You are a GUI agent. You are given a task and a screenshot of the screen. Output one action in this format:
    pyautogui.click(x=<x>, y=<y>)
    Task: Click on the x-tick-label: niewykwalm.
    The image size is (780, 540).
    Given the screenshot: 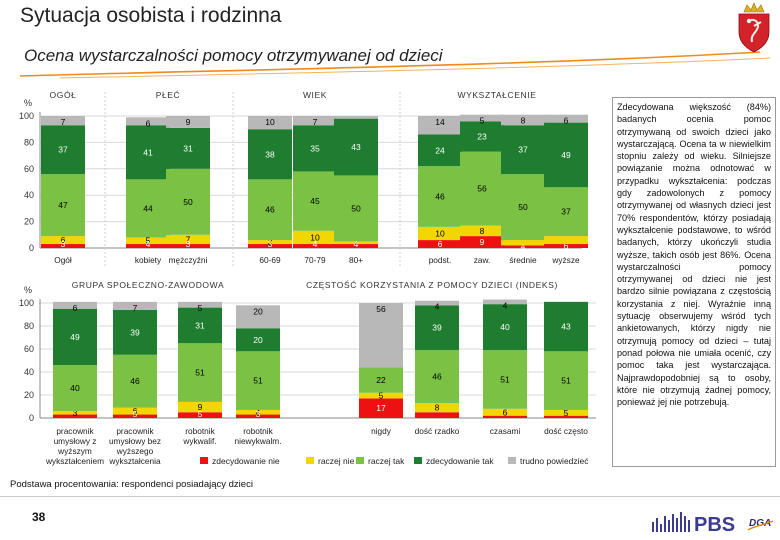 What is the action you would take?
    pyautogui.click(x=257, y=441)
    